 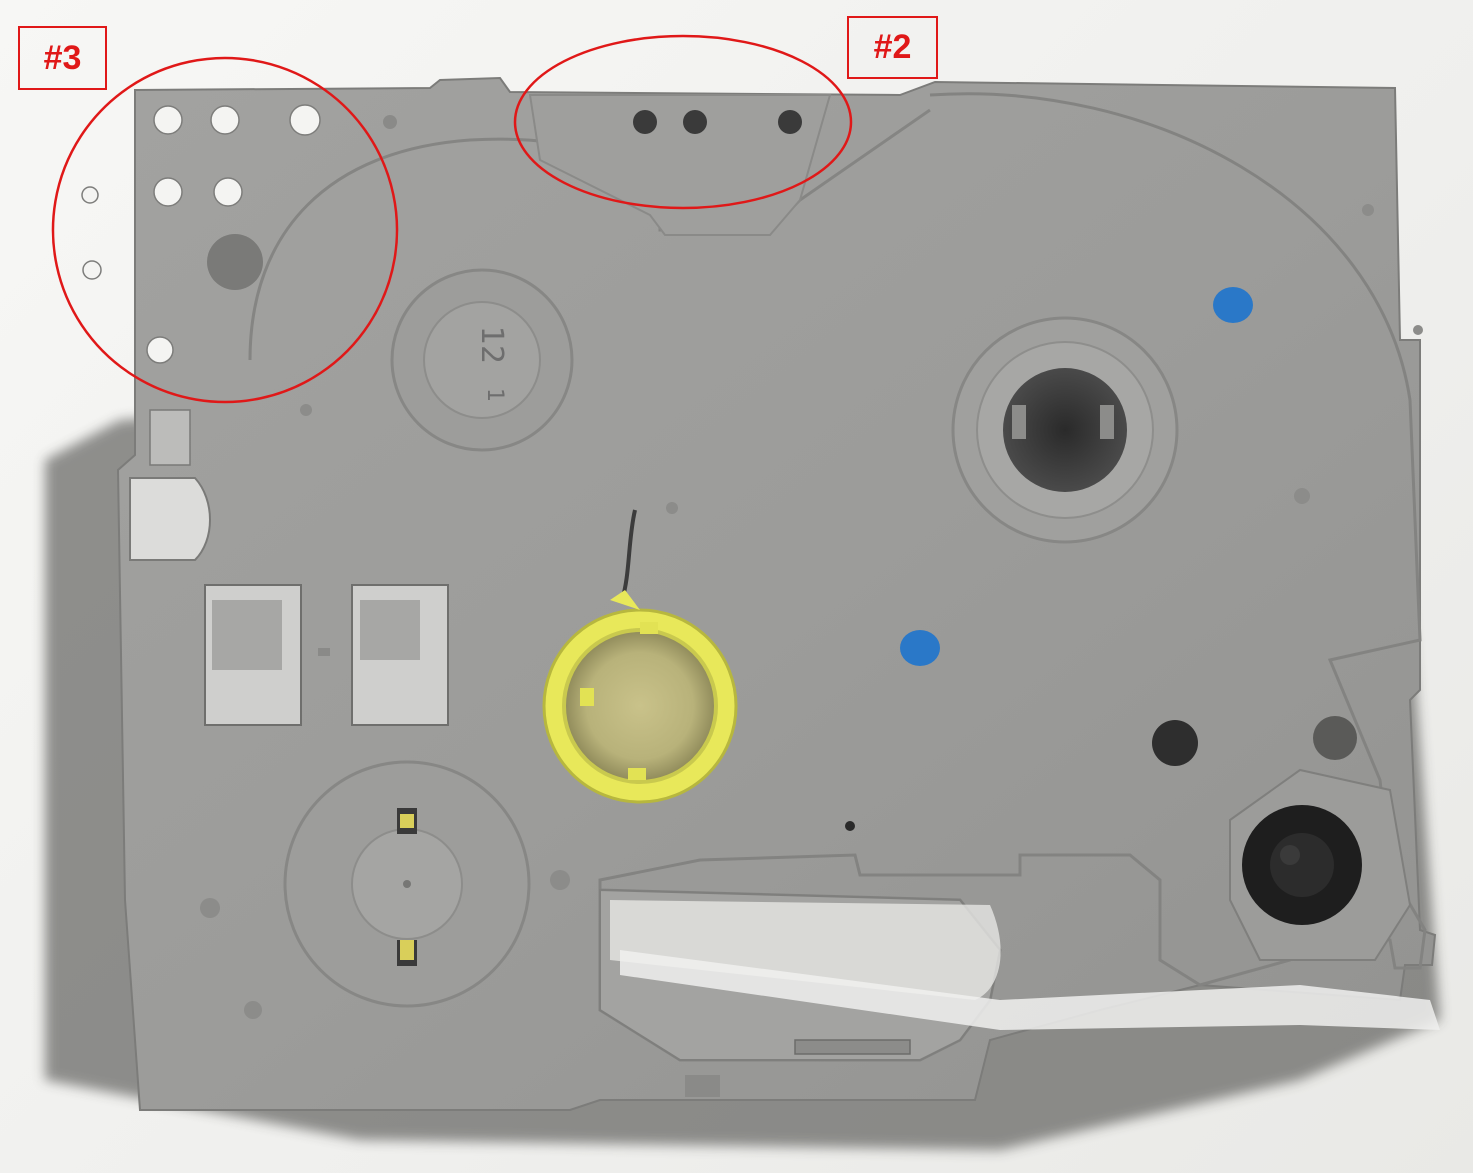 What do you see at coordinates (201, 234) in the screenshot?
I see `sensor-holes` at bounding box center [201, 234].